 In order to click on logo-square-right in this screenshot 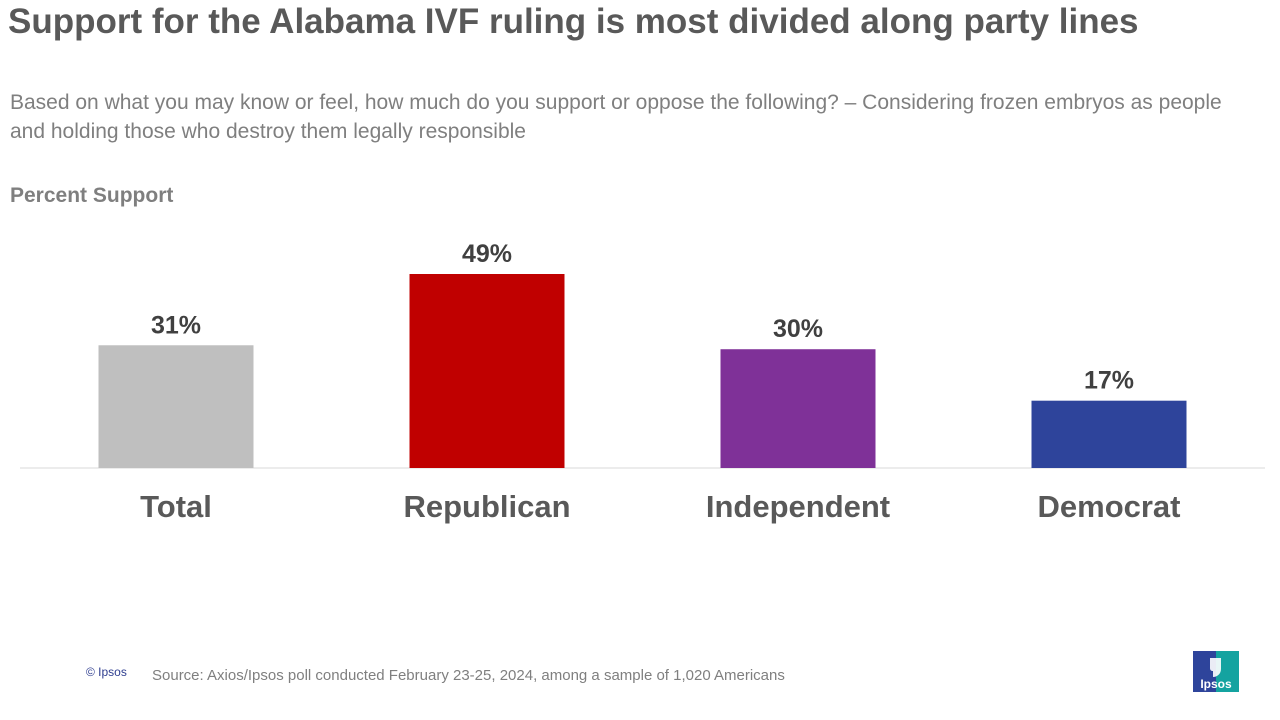, I will do `click(1227, 671)`.